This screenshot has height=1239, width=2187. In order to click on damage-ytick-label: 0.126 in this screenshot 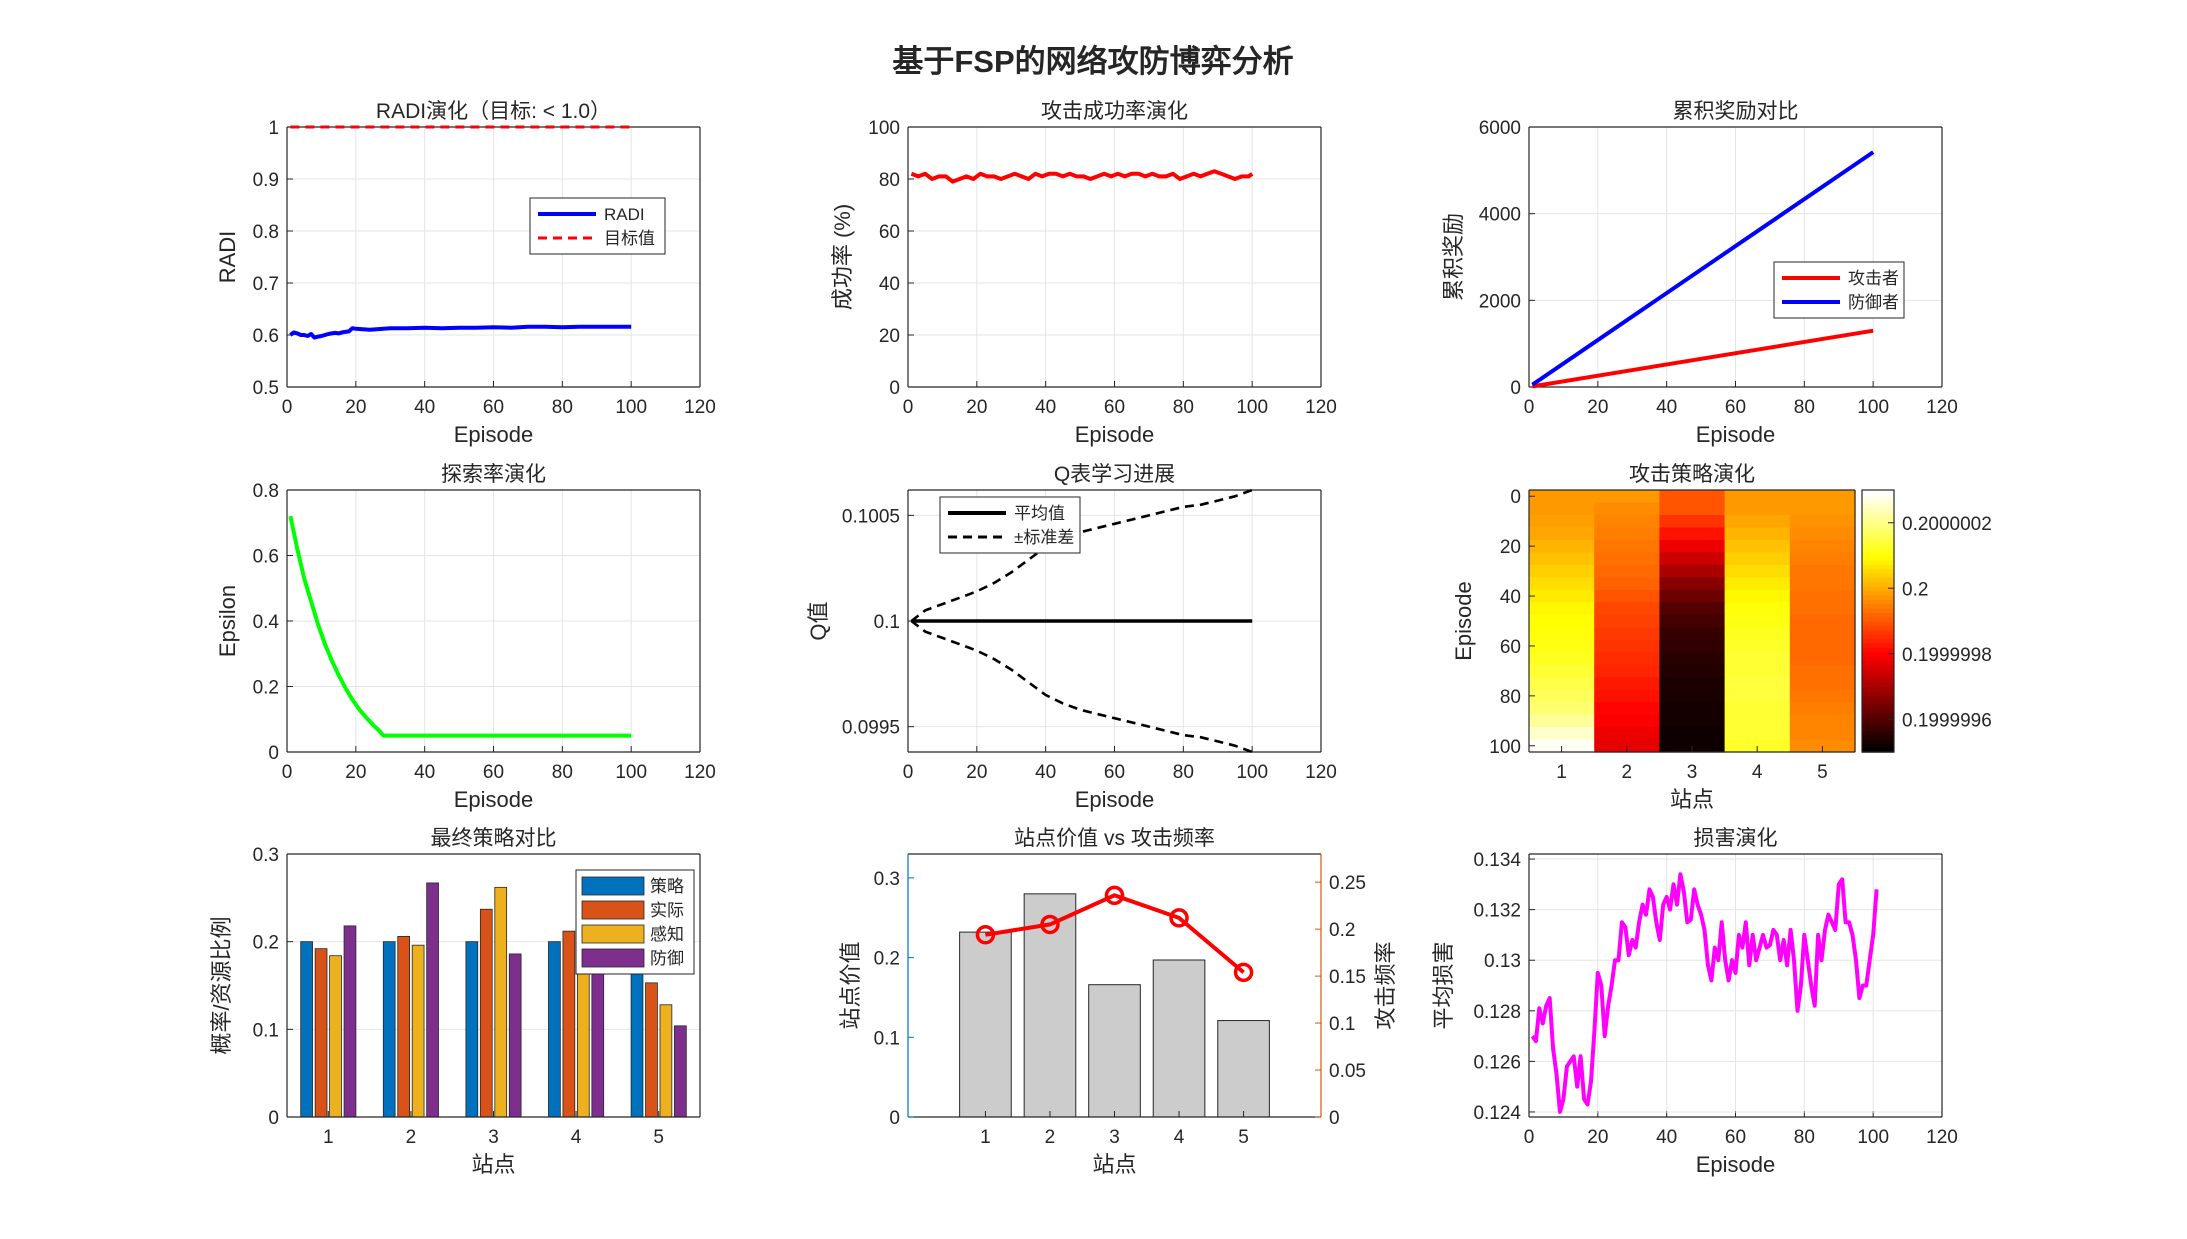, I will do `click(1497, 1062)`.